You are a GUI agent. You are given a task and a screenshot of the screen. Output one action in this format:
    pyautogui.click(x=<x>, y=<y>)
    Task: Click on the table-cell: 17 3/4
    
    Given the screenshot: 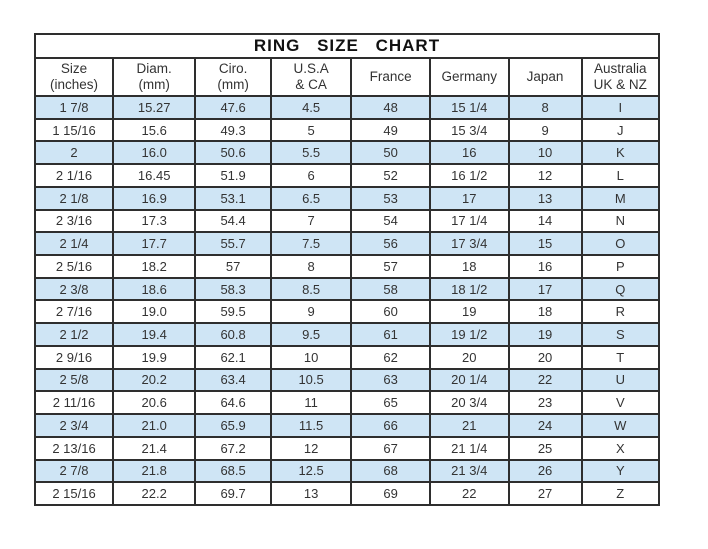 What is the action you would take?
    pyautogui.click(x=469, y=244)
    